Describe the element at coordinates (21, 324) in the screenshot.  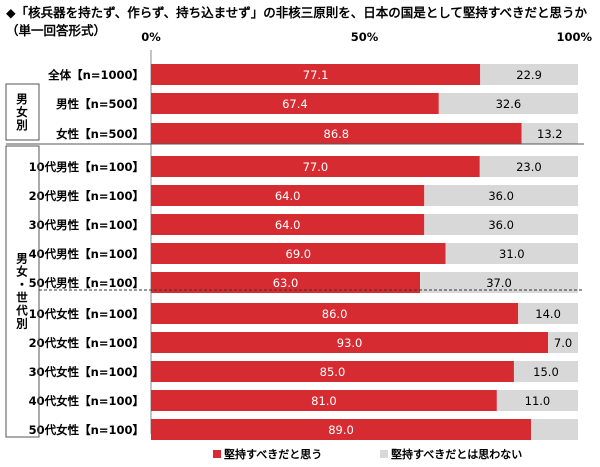
I see `group-label-gender-age: 別` at that location.